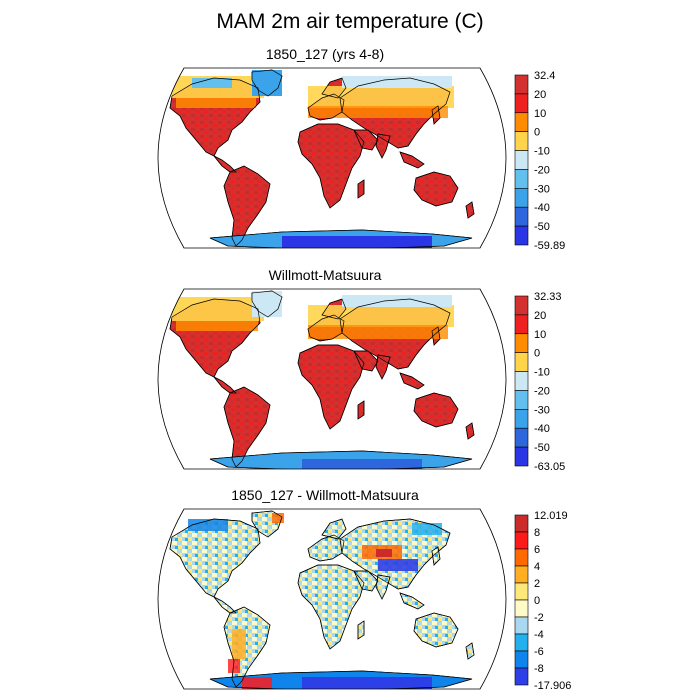  I want to click on panel-1-title: 1850_127 (yrs 4-8), so click(325, 54).